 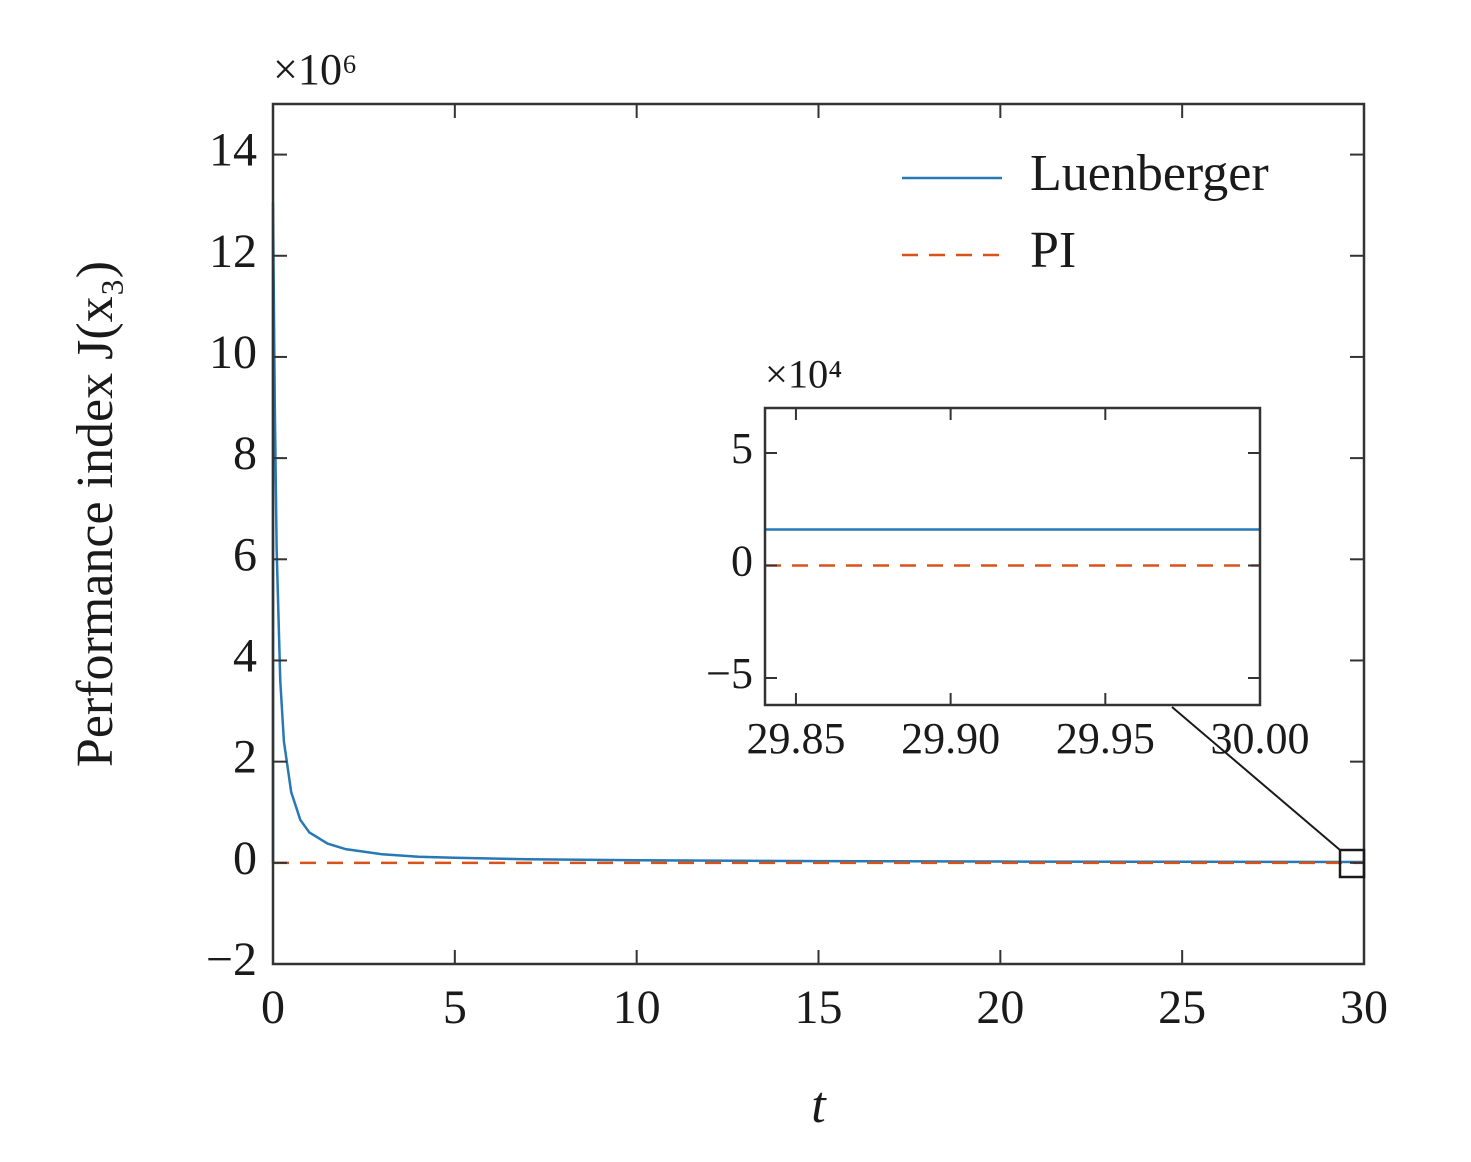 I want to click on x-tick-label: 30, so click(x=1364, y=1007).